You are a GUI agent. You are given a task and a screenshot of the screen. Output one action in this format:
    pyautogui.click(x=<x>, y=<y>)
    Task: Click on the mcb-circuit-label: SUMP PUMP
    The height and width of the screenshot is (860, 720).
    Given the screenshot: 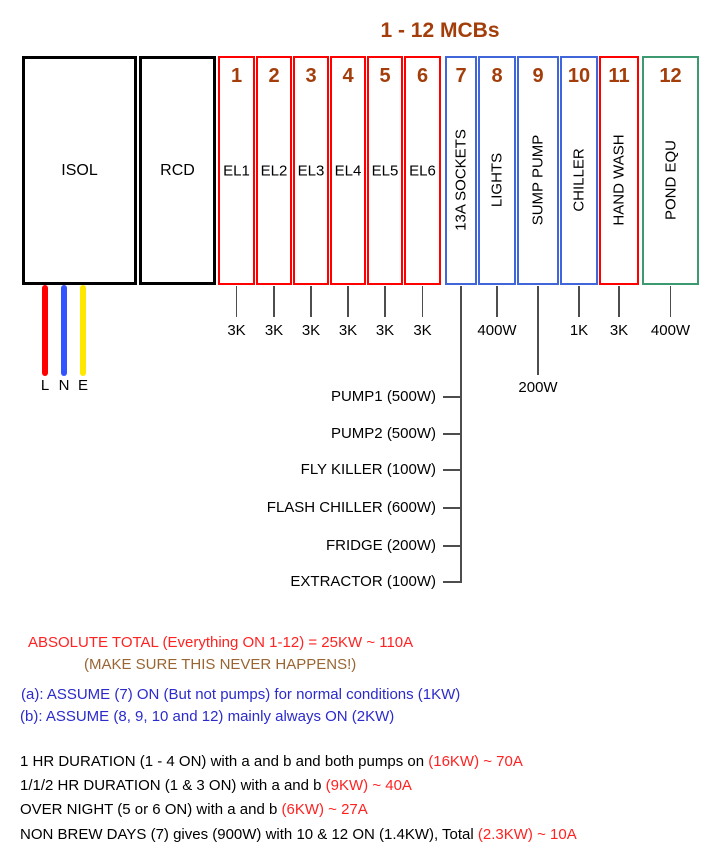 What is the action you would take?
    pyautogui.click(x=538, y=179)
    